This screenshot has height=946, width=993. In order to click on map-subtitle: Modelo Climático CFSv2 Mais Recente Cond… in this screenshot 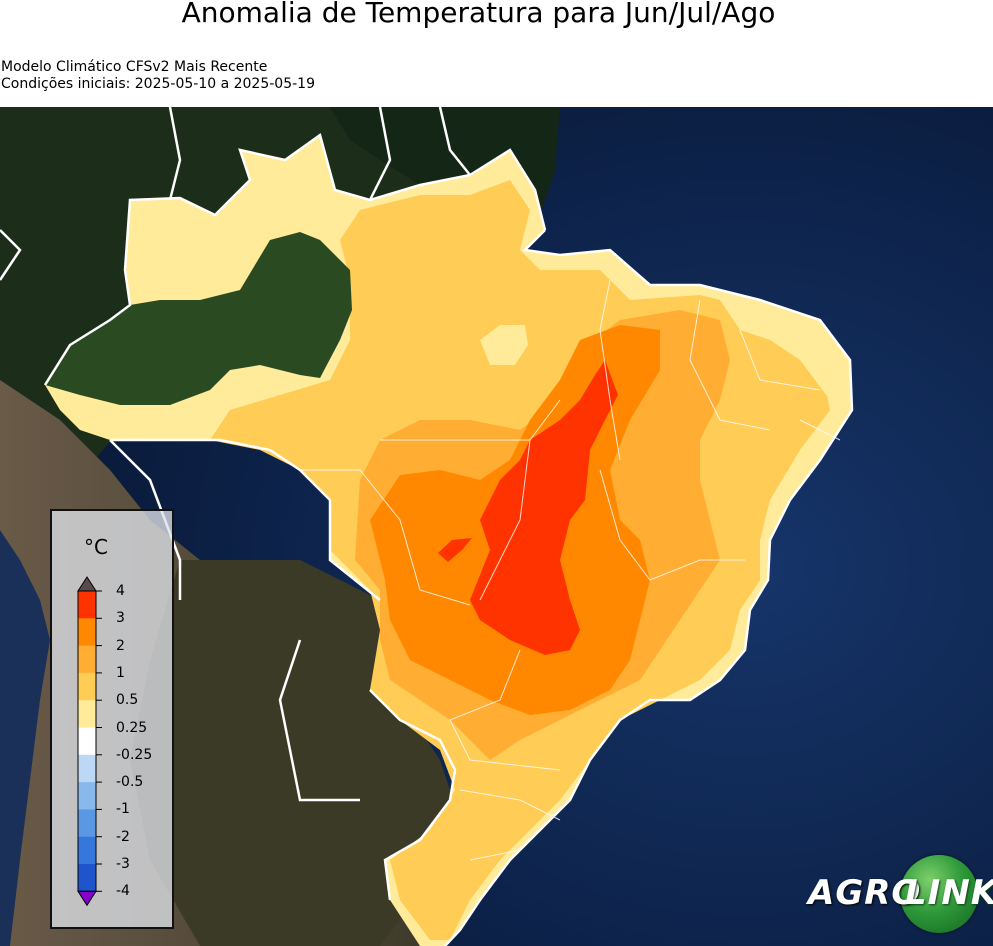, I will do `click(158, 76)`.